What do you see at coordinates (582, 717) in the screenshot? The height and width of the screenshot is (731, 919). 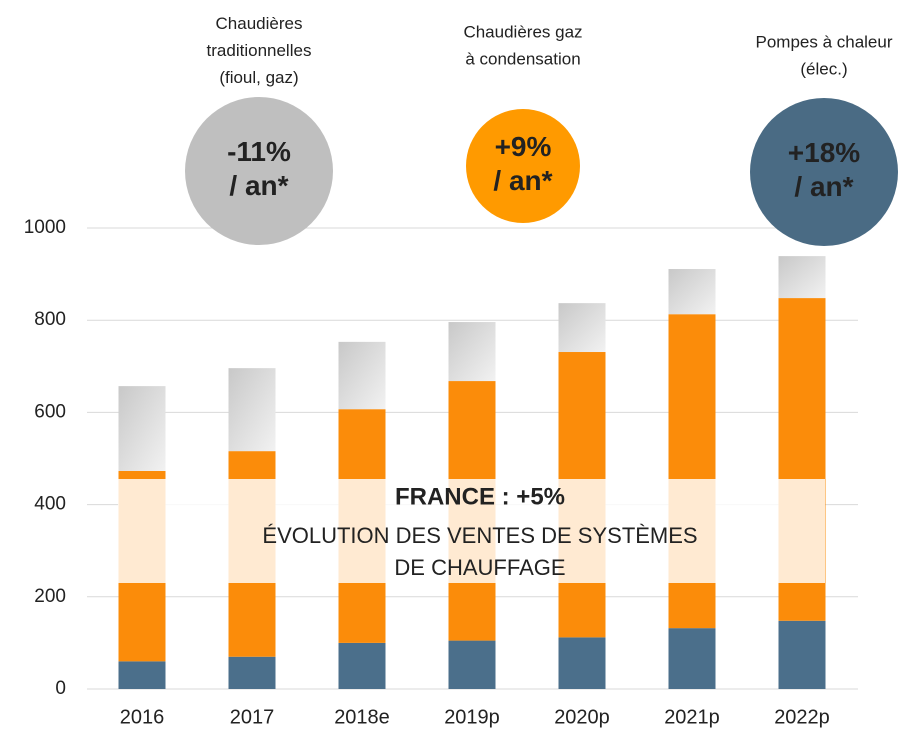 I see `x-tick-label: 2020p` at bounding box center [582, 717].